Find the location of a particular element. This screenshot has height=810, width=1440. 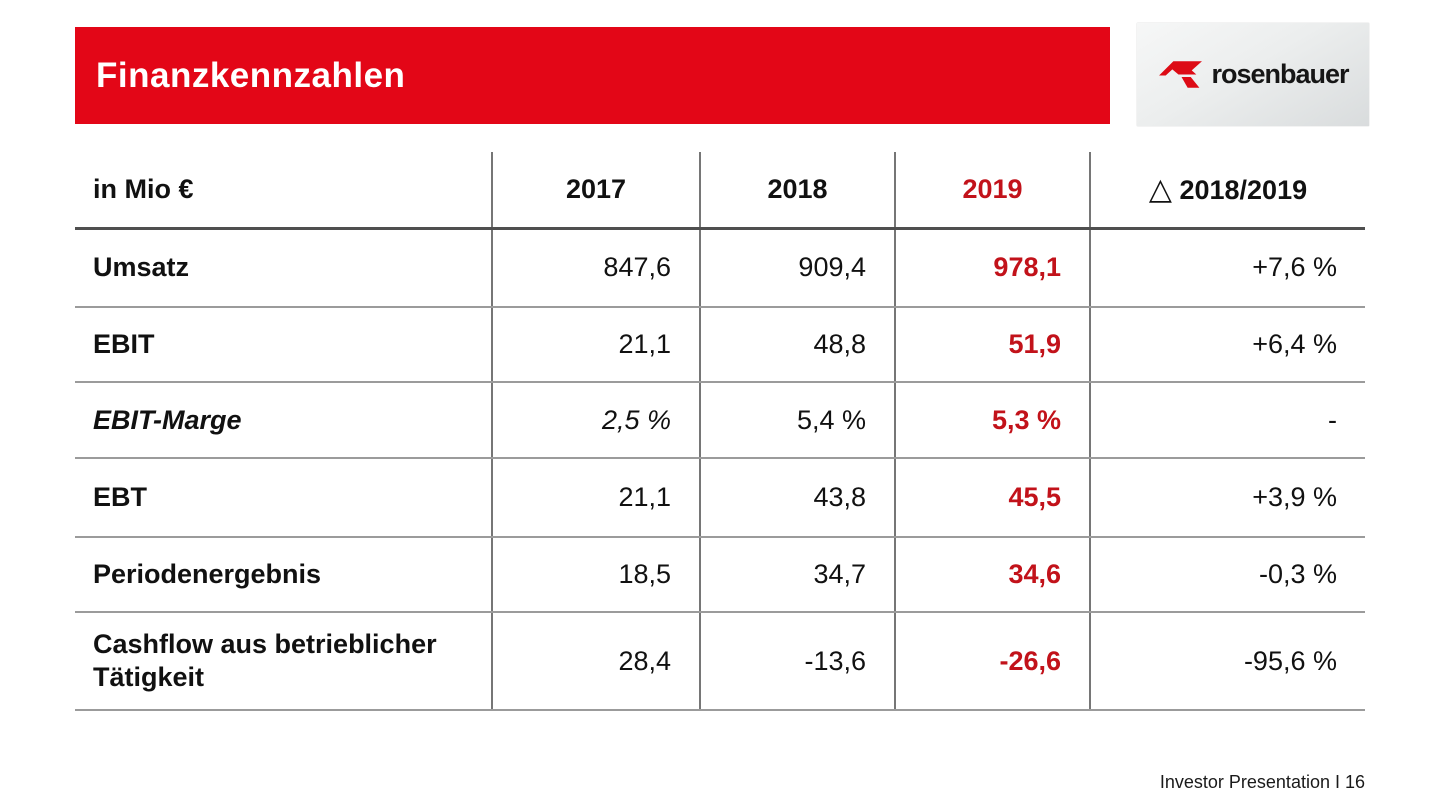

value-delta: +7,6 % is located at coordinates (1227, 268).